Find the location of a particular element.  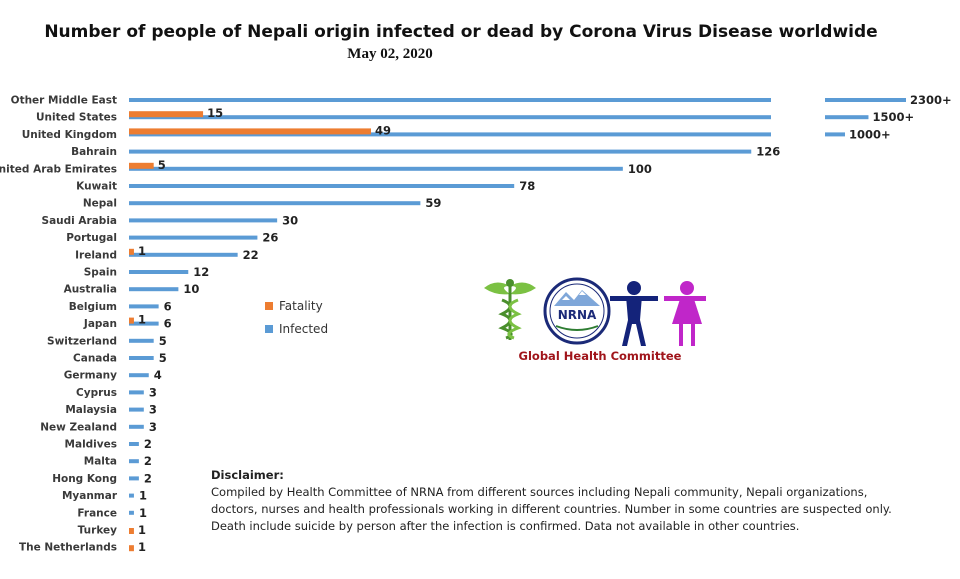

legend-item-infected: Infected is located at coordinates (296, 328).